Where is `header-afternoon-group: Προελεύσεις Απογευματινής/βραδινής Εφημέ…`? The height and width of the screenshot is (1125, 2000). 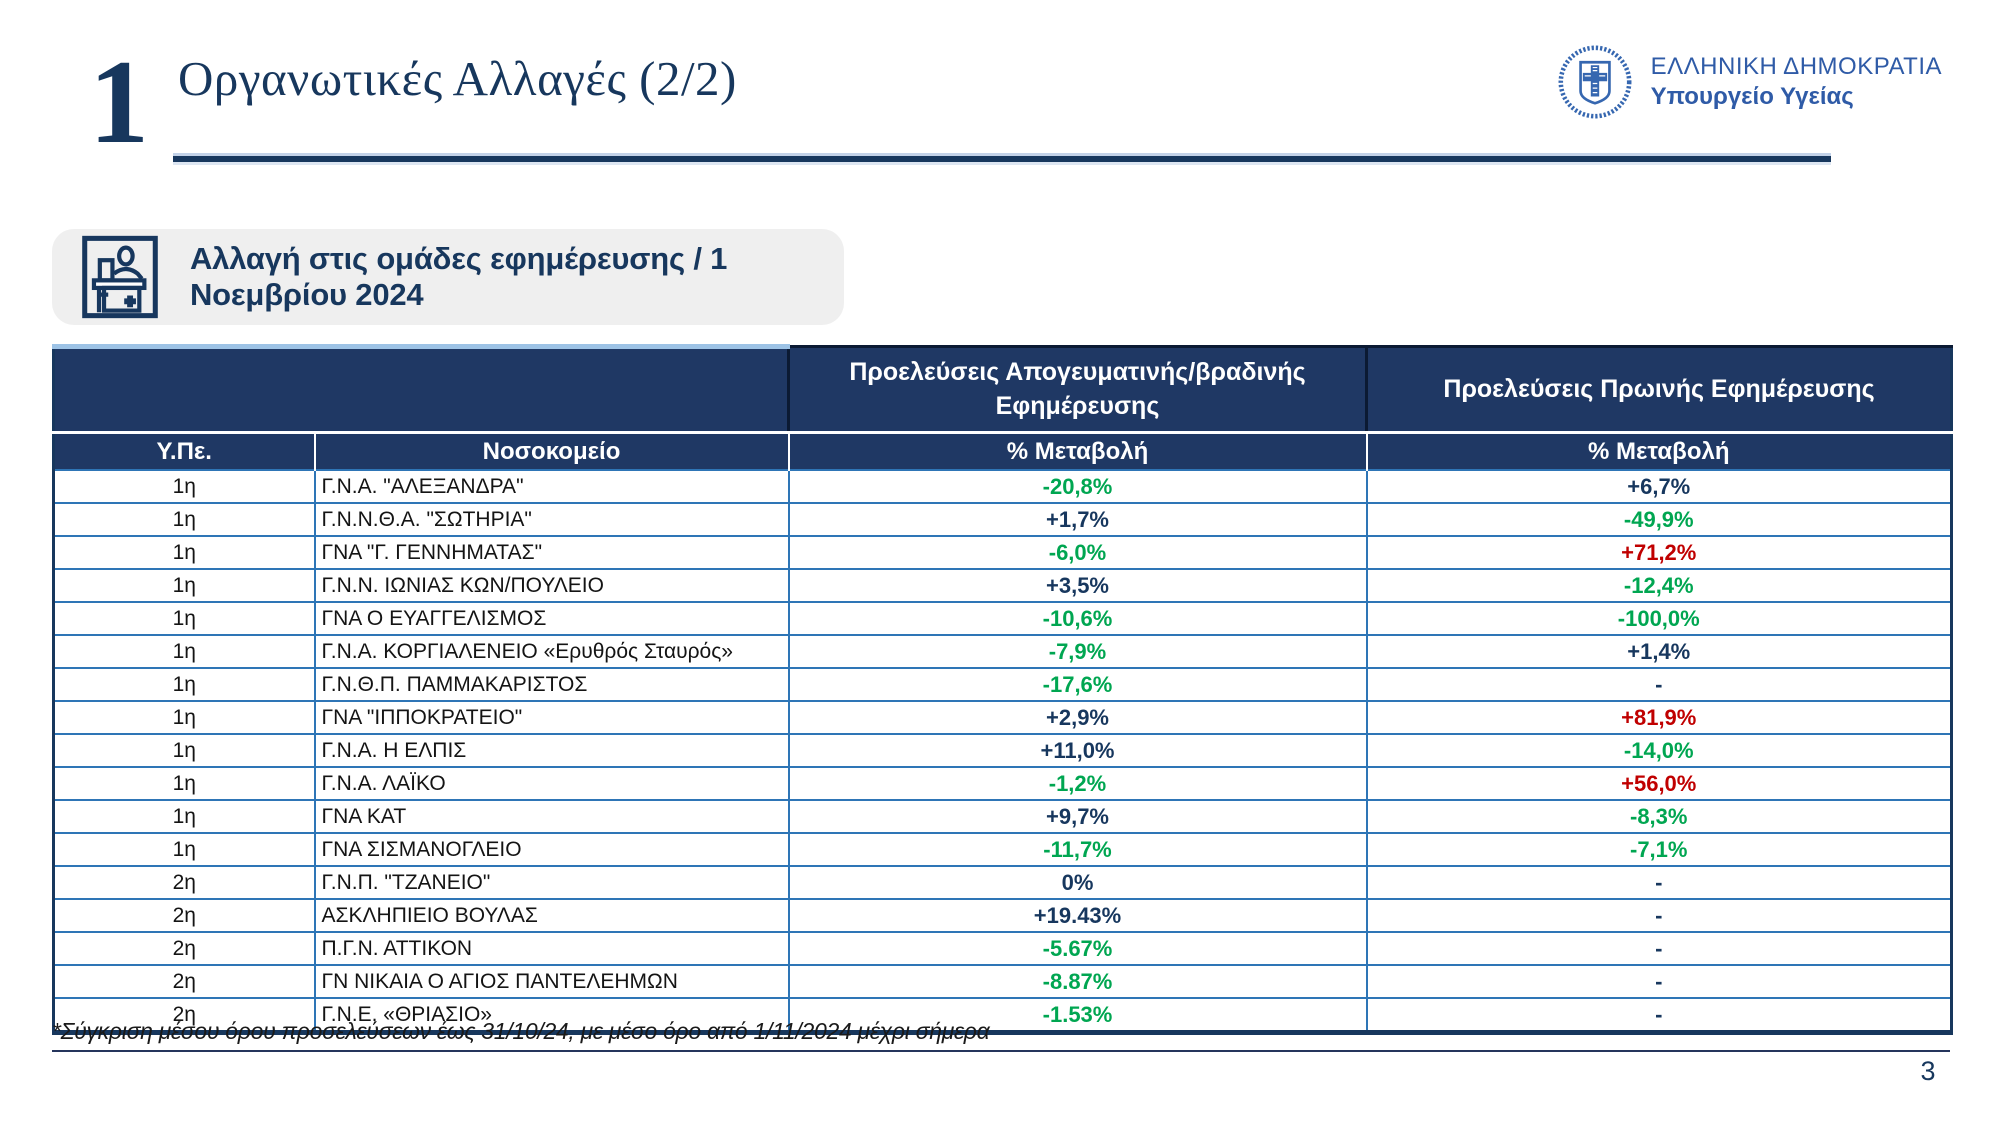
header-afternoon-group: Προελεύσεις Απογευματινής/βραδινής Εφημέ… is located at coordinates (1077, 389).